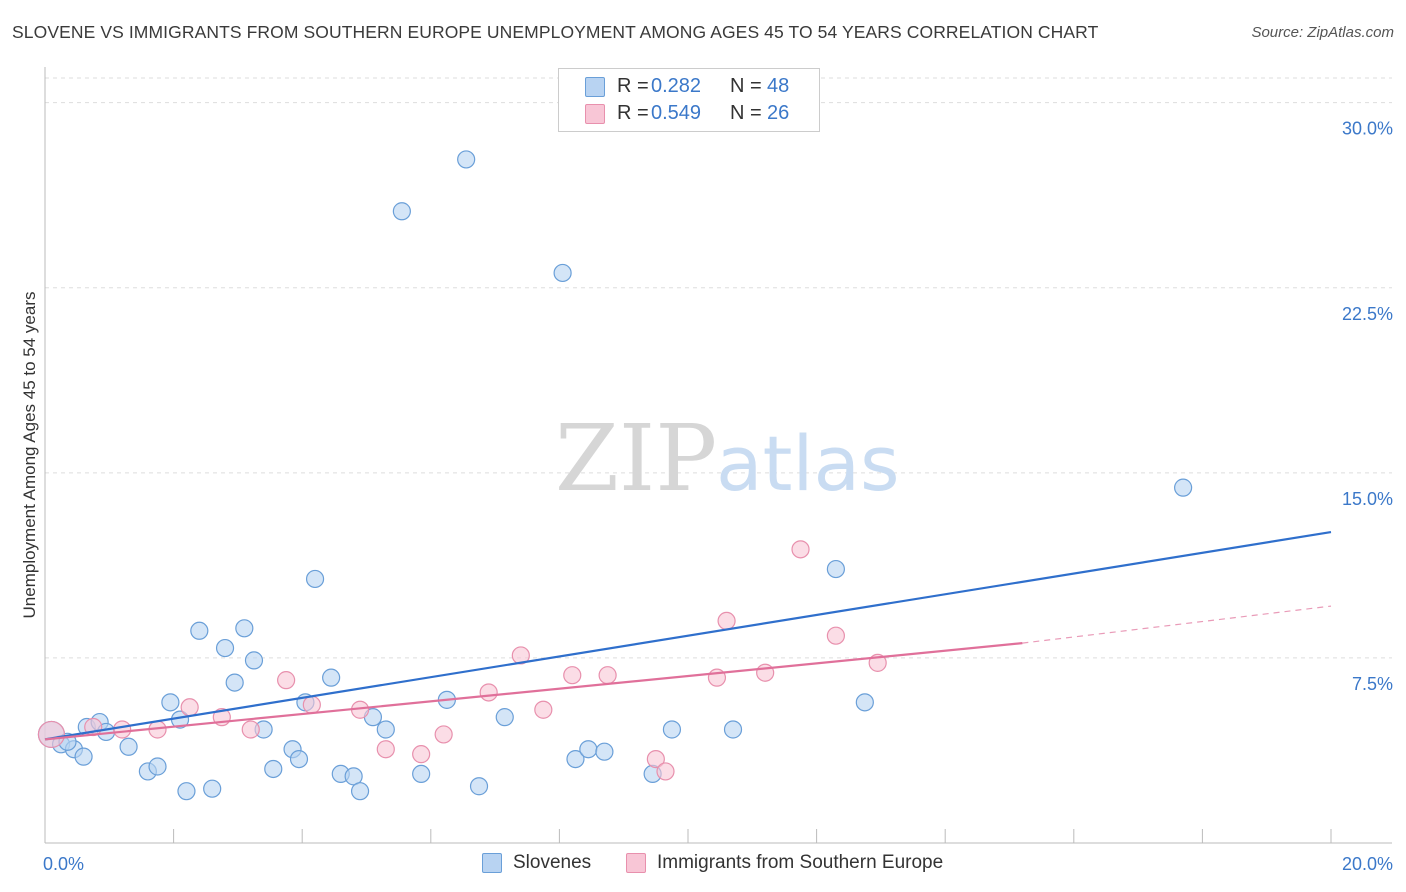 The width and height of the screenshot is (1406, 892). Describe the element at coordinates (1367, 864) in the screenshot. I see `x-tick-label-max: 20.0%` at that location.